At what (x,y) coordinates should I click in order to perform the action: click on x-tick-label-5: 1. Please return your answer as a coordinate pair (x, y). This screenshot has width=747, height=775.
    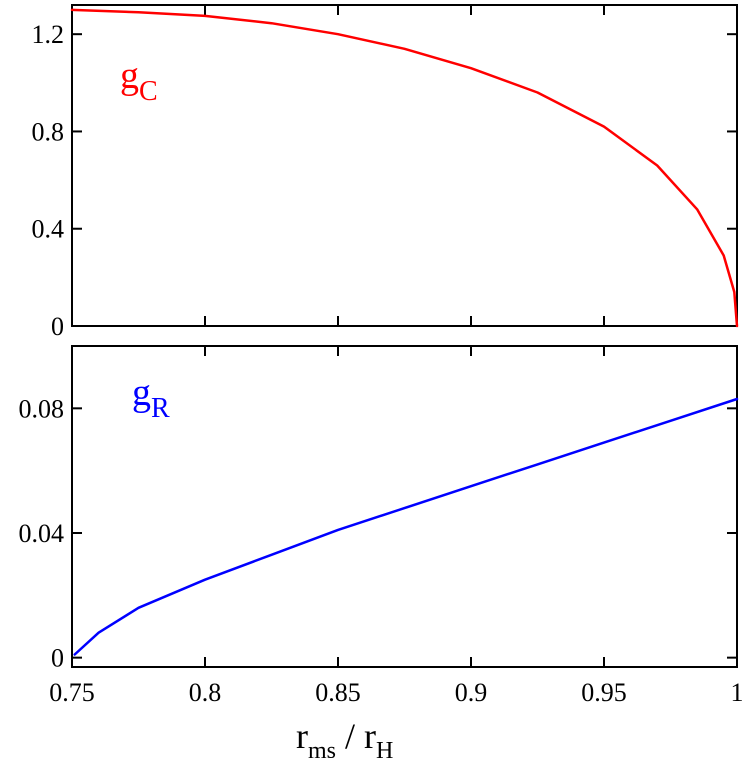
    Looking at the image, I should click on (737, 692).